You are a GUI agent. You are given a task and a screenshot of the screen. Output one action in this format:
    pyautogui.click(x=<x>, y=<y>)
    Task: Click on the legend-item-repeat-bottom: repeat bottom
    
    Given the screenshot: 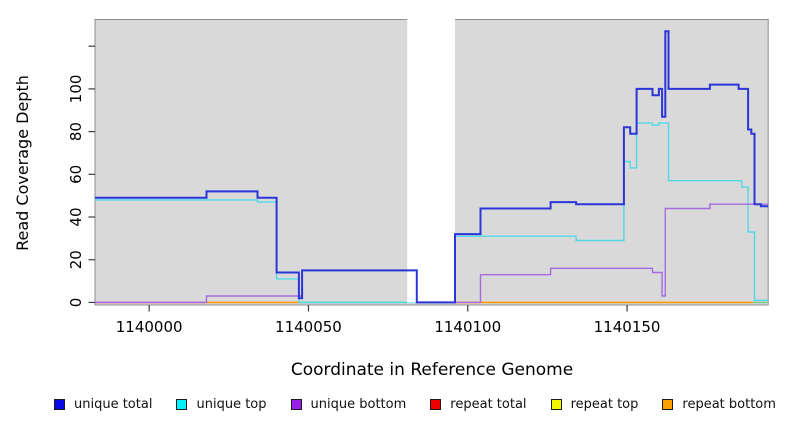 What is the action you would take?
    pyautogui.click(x=719, y=404)
    